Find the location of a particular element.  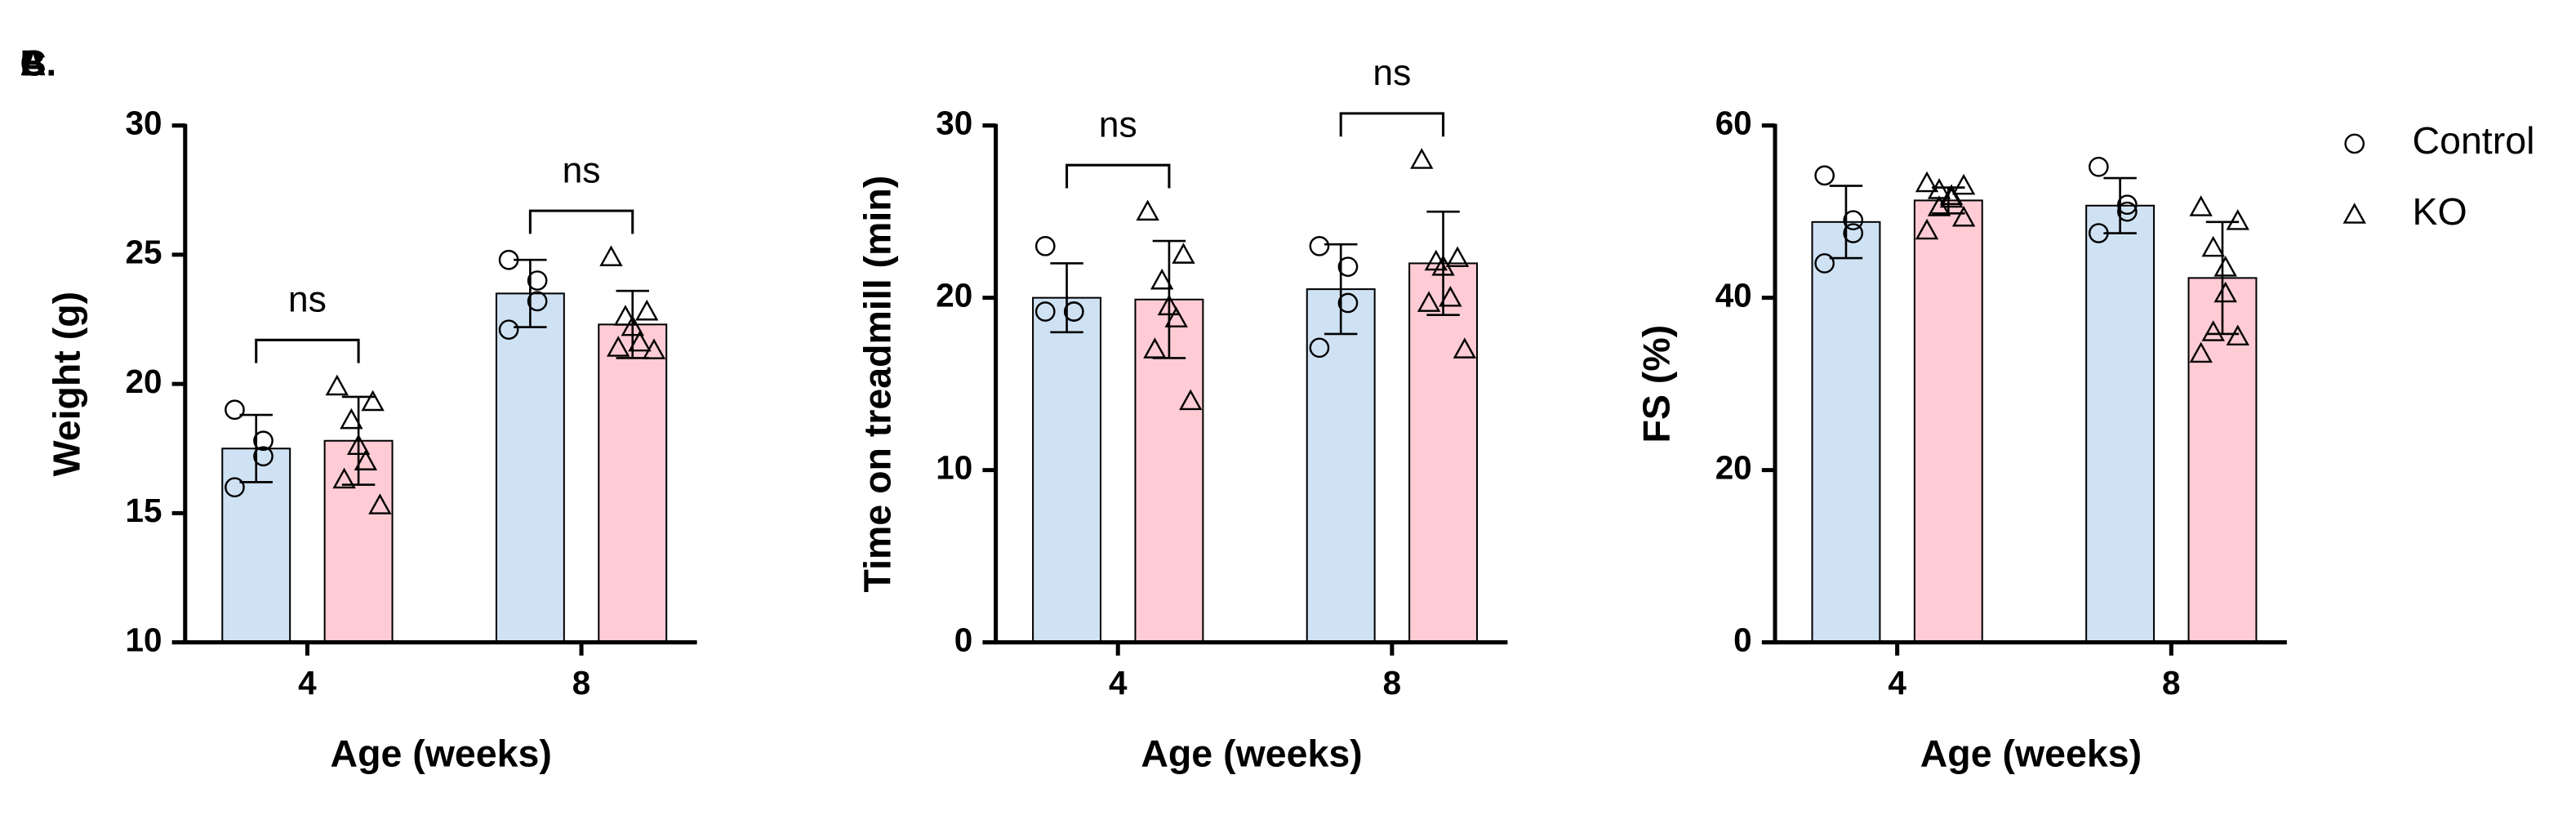

y-axis-title: FS (%) is located at coordinates (1656, 384).